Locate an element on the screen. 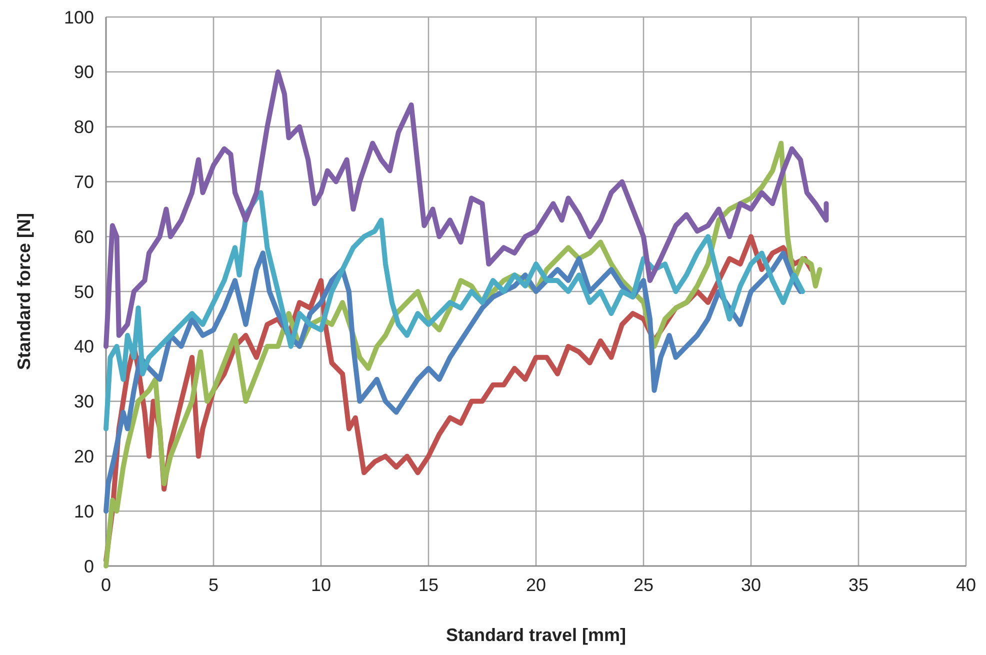  y-tick-label: 70 is located at coordinates (84, 182).